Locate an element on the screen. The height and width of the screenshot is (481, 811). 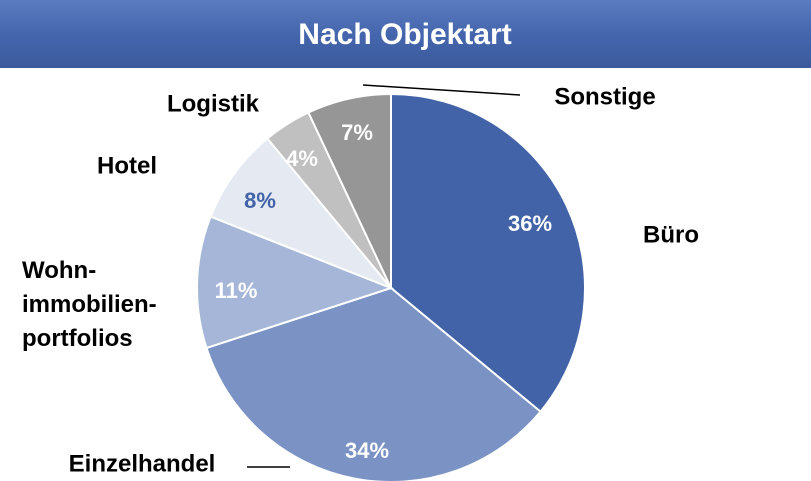
category-label: Logistik is located at coordinates (213, 103).